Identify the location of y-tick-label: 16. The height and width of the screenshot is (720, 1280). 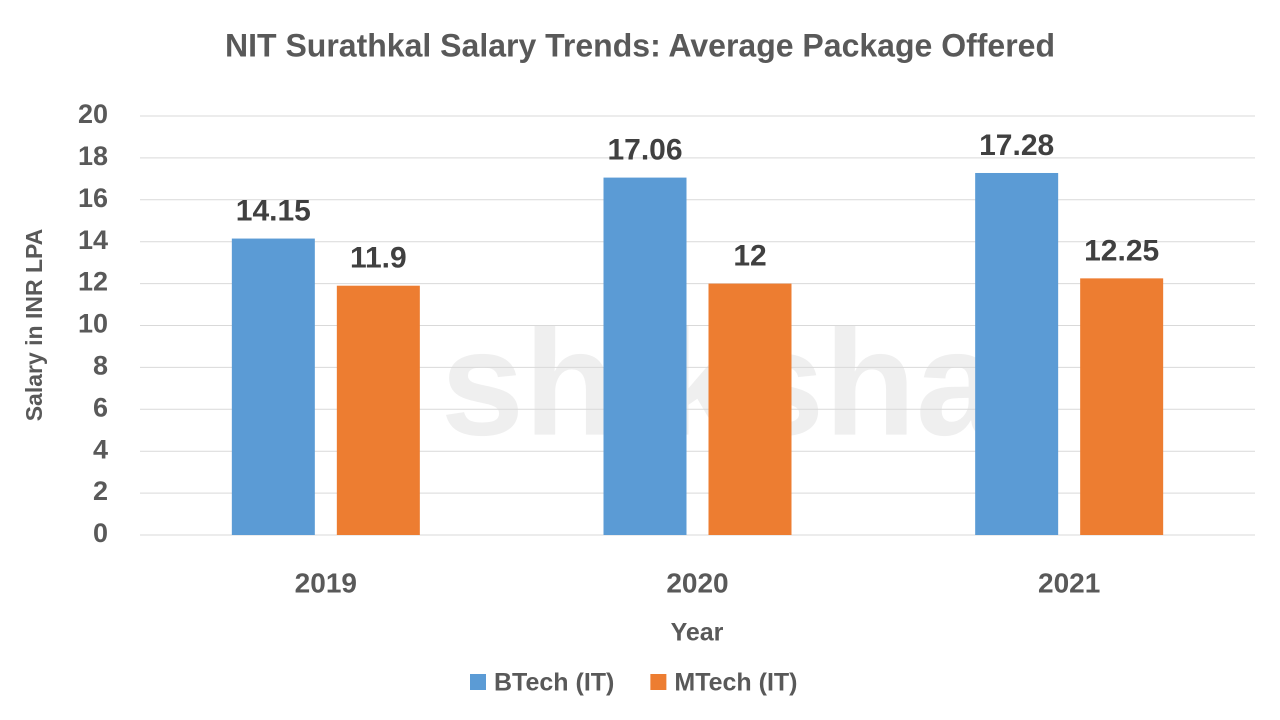
(93, 198).